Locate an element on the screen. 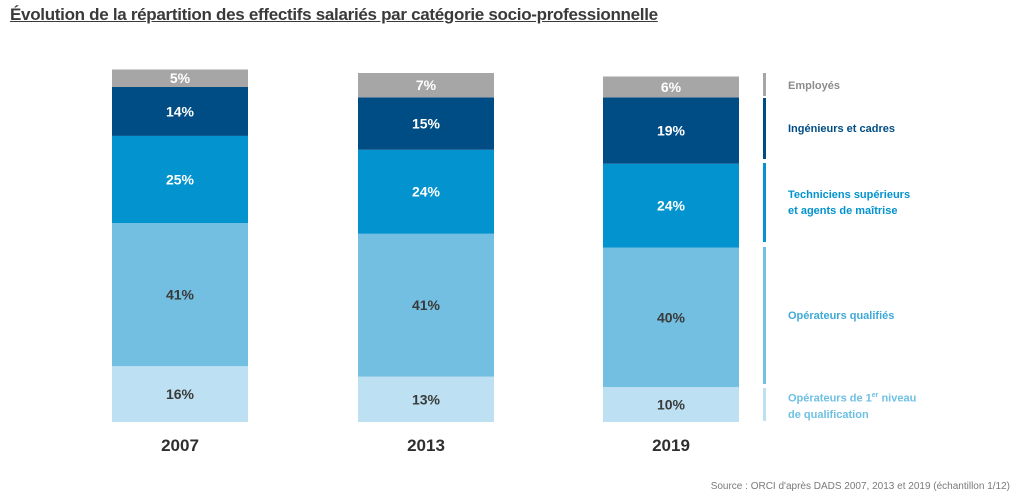  data-label-2019-1: 40% is located at coordinates (671, 317).